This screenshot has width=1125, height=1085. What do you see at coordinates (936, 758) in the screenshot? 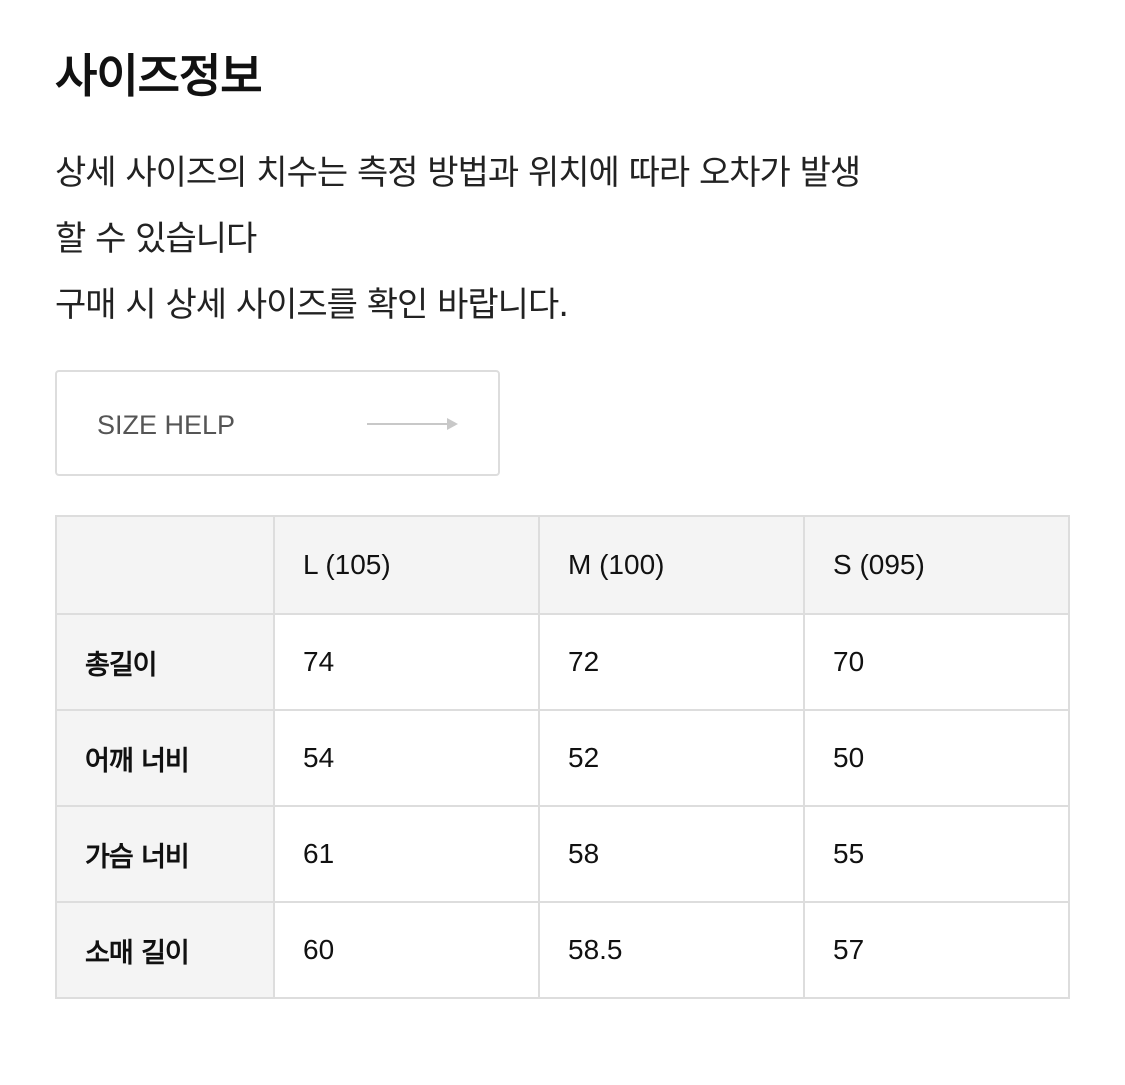
I see `table-cell: 50` at bounding box center [936, 758].